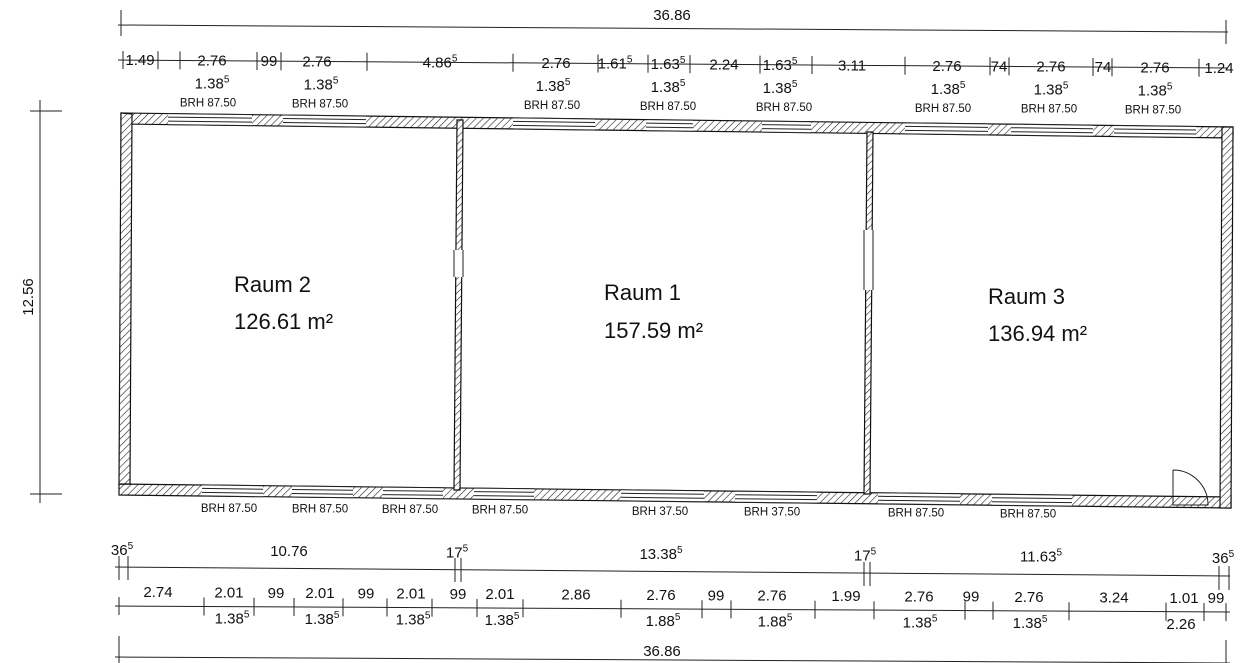 This screenshot has height=663, width=1241. I want to click on room-name: Raum 1, so click(642, 292).